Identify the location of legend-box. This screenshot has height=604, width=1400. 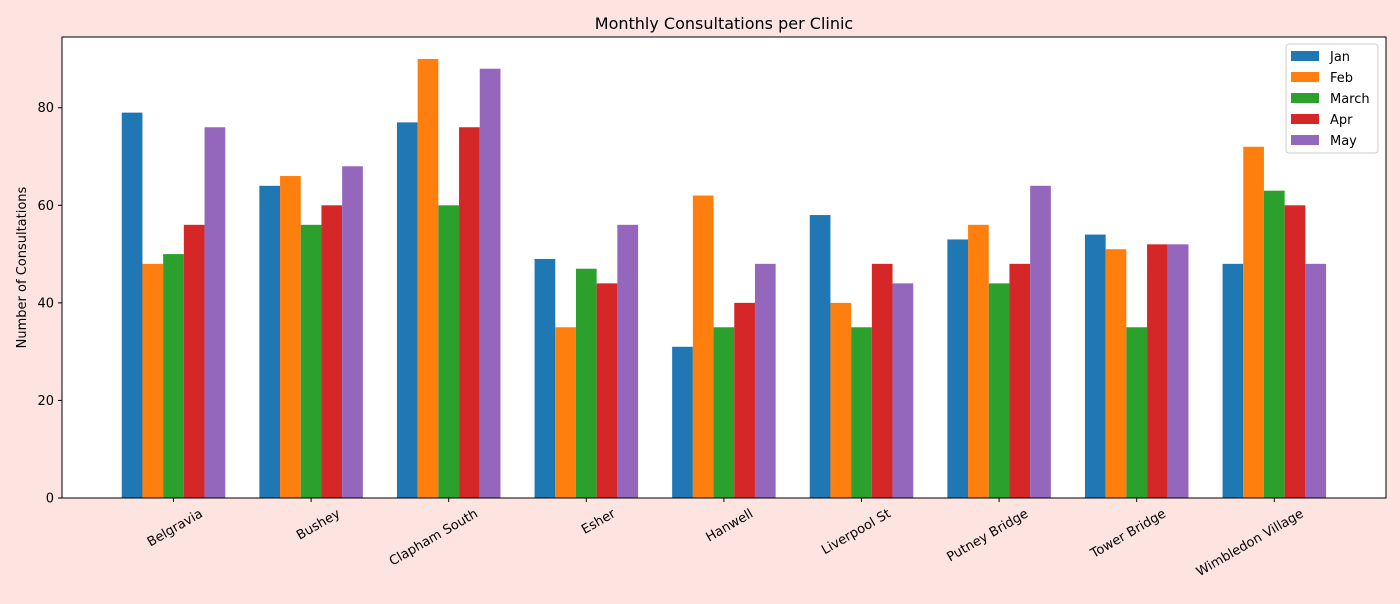
(1332, 98).